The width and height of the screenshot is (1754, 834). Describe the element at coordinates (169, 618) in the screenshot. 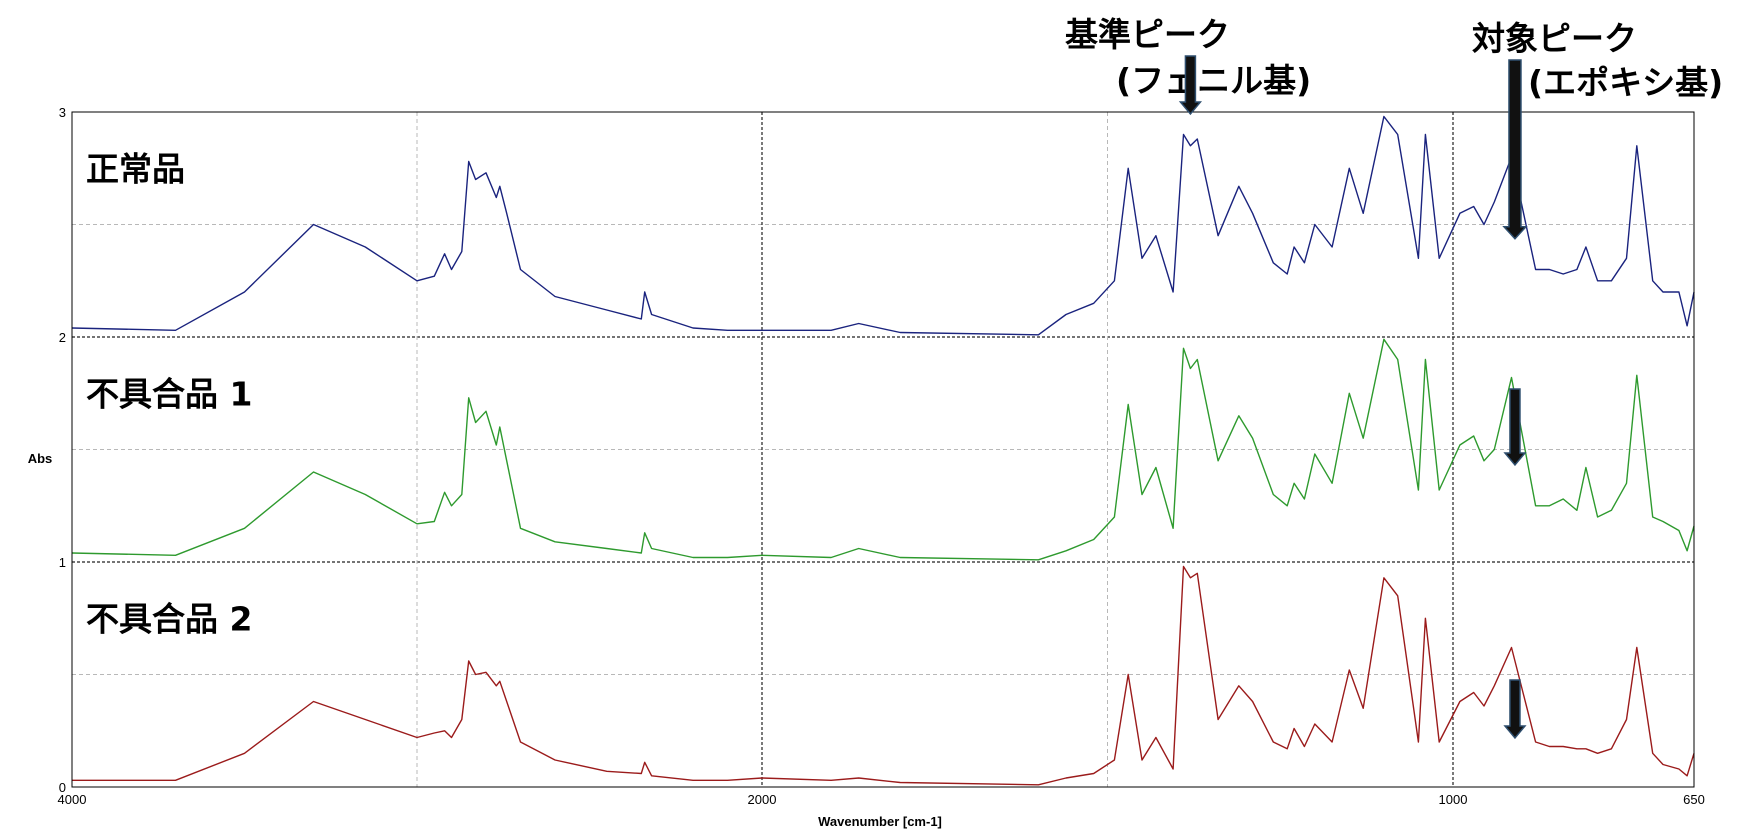

I see `series-label: 不具合品 2` at that location.